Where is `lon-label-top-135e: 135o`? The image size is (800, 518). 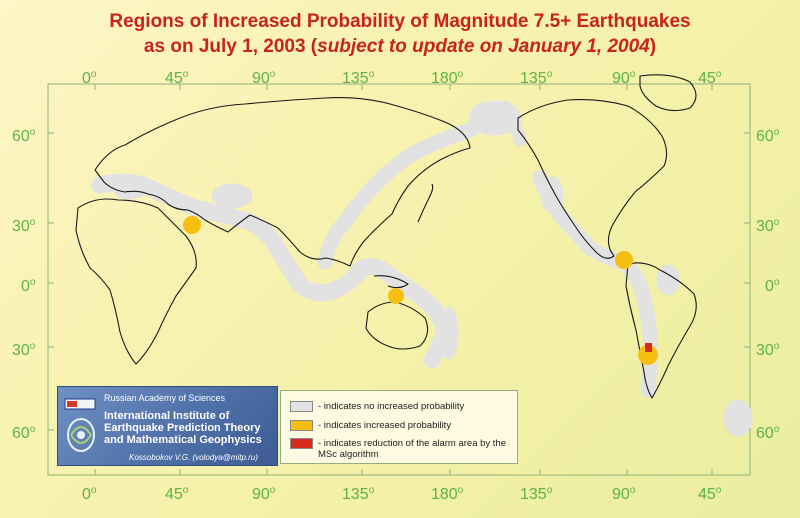
lon-label-top-135e: 135o is located at coordinates (358, 78).